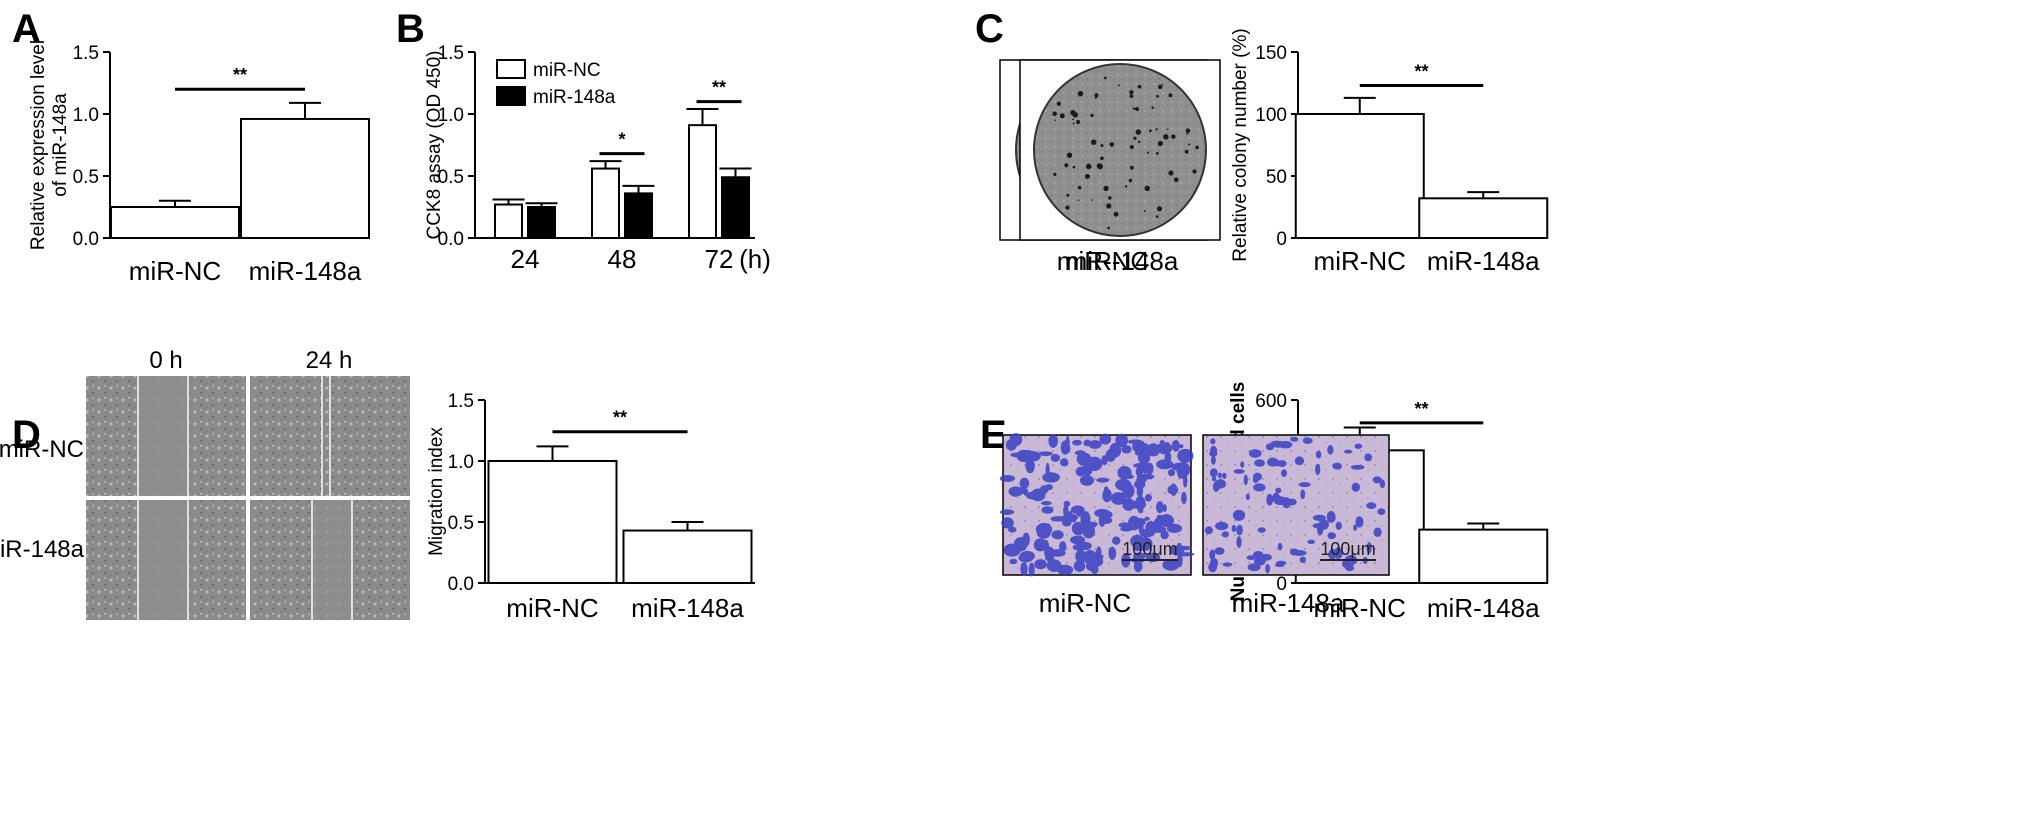  Describe the element at coordinates (993, 435) in the screenshot. I see `panel-letter-e: E` at that location.